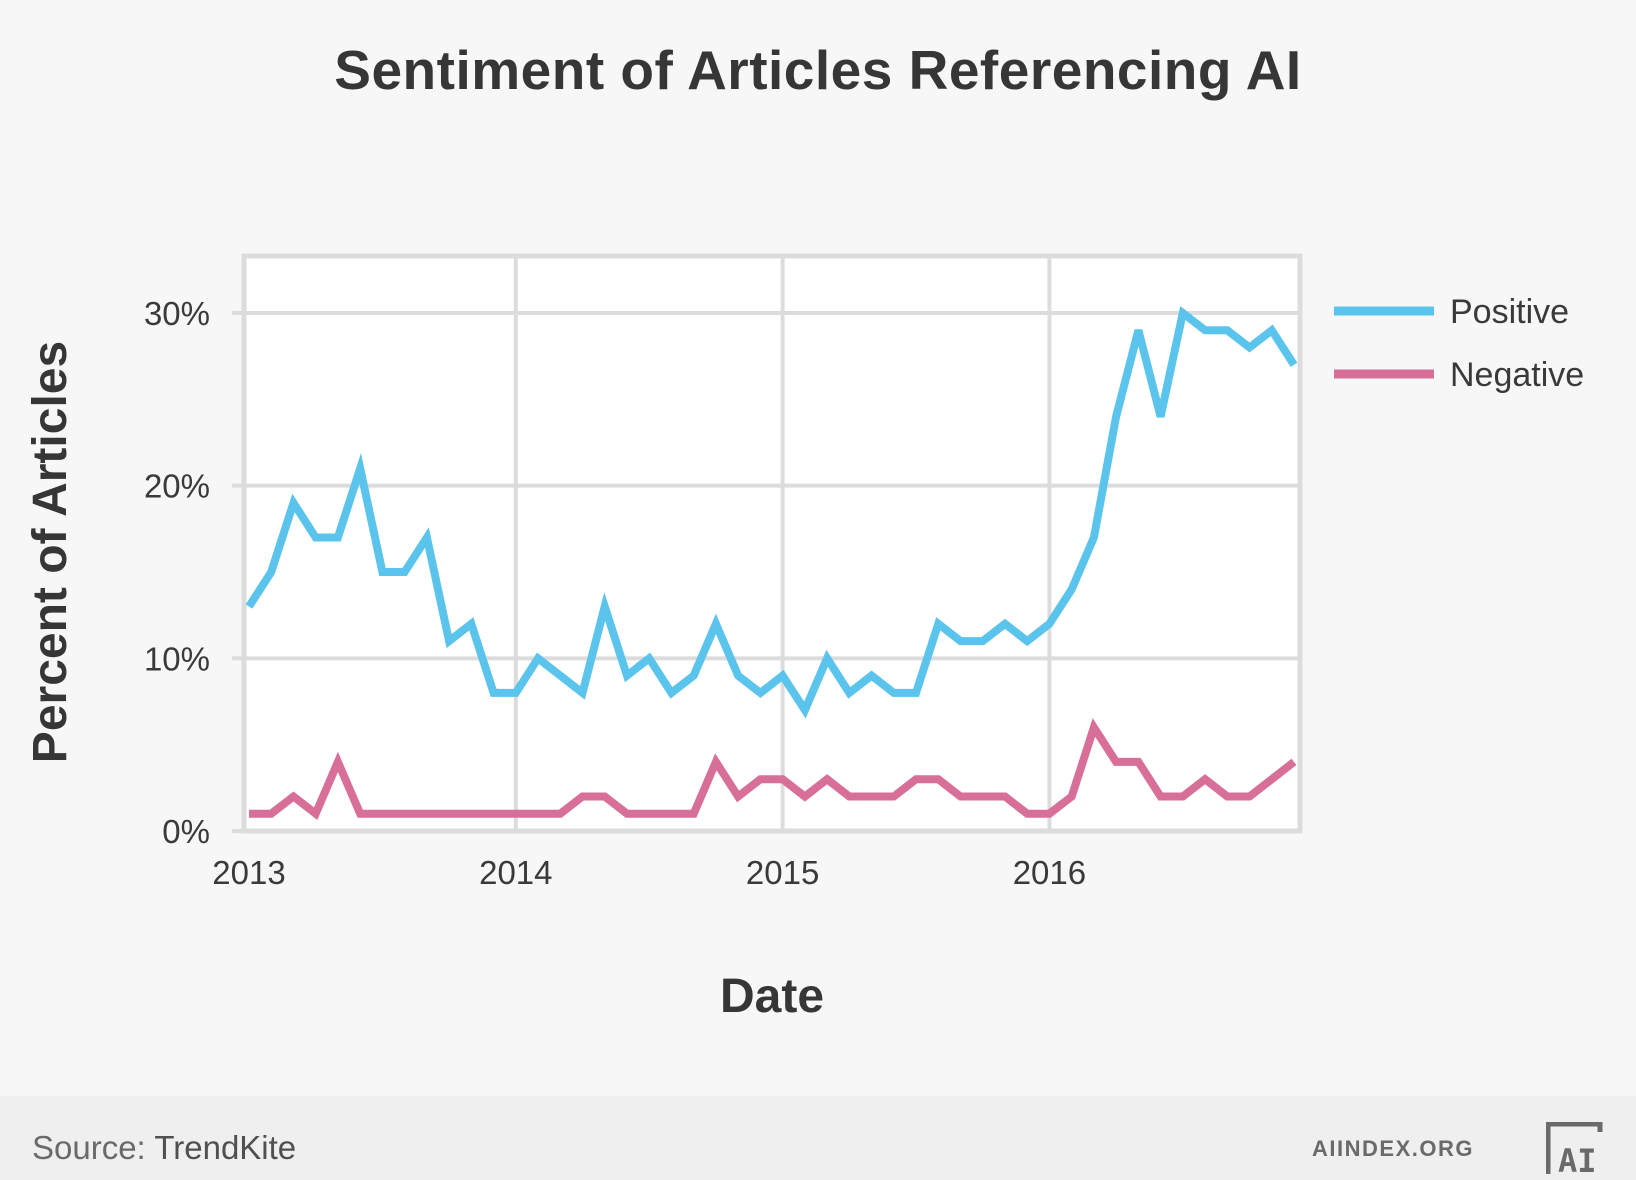  What do you see at coordinates (1393, 1148) in the screenshot?
I see `site-link: AIINDEX.ORG` at bounding box center [1393, 1148].